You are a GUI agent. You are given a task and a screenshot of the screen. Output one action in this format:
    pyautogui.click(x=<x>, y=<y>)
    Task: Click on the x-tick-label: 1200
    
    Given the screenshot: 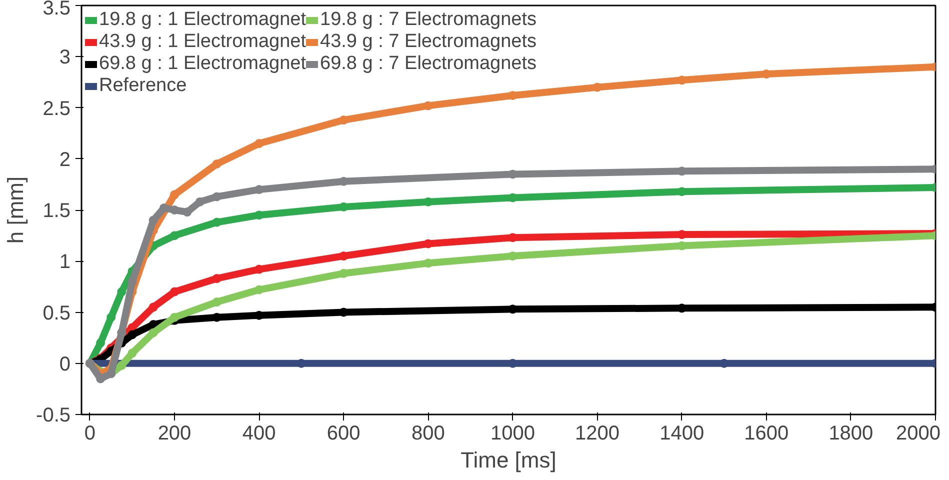 What is the action you would take?
    pyautogui.click(x=597, y=433)
    